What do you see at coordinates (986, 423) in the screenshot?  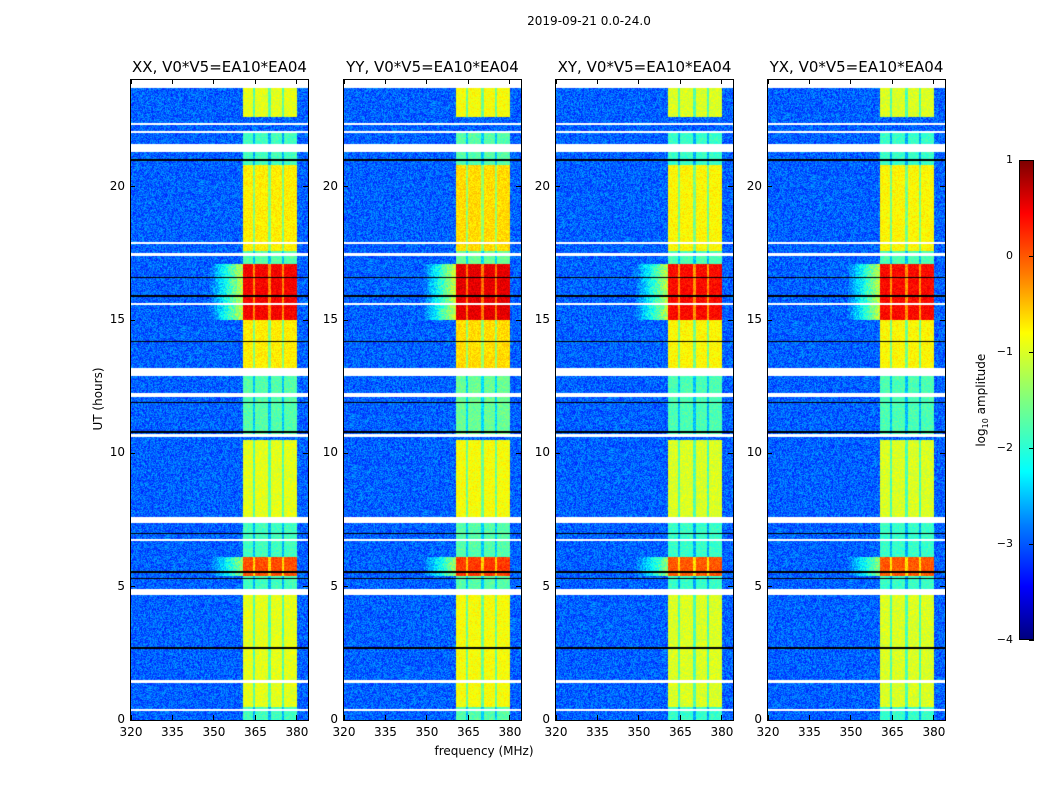 I see `colorbar-label-sub: 10` at bounding box center [986, 423].